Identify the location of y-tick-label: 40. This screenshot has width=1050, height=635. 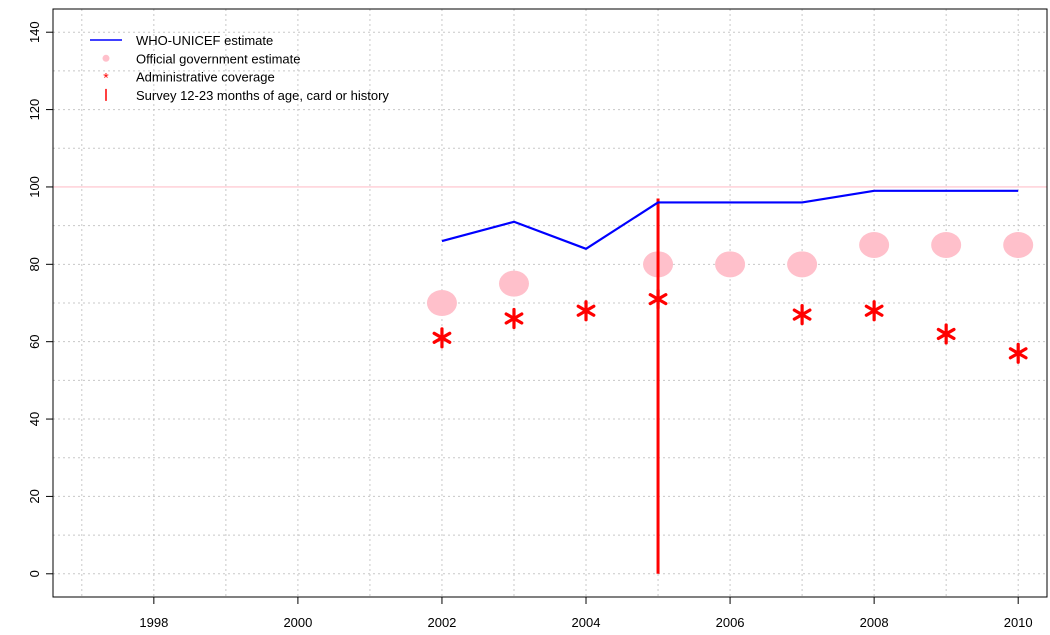
(34, 419).